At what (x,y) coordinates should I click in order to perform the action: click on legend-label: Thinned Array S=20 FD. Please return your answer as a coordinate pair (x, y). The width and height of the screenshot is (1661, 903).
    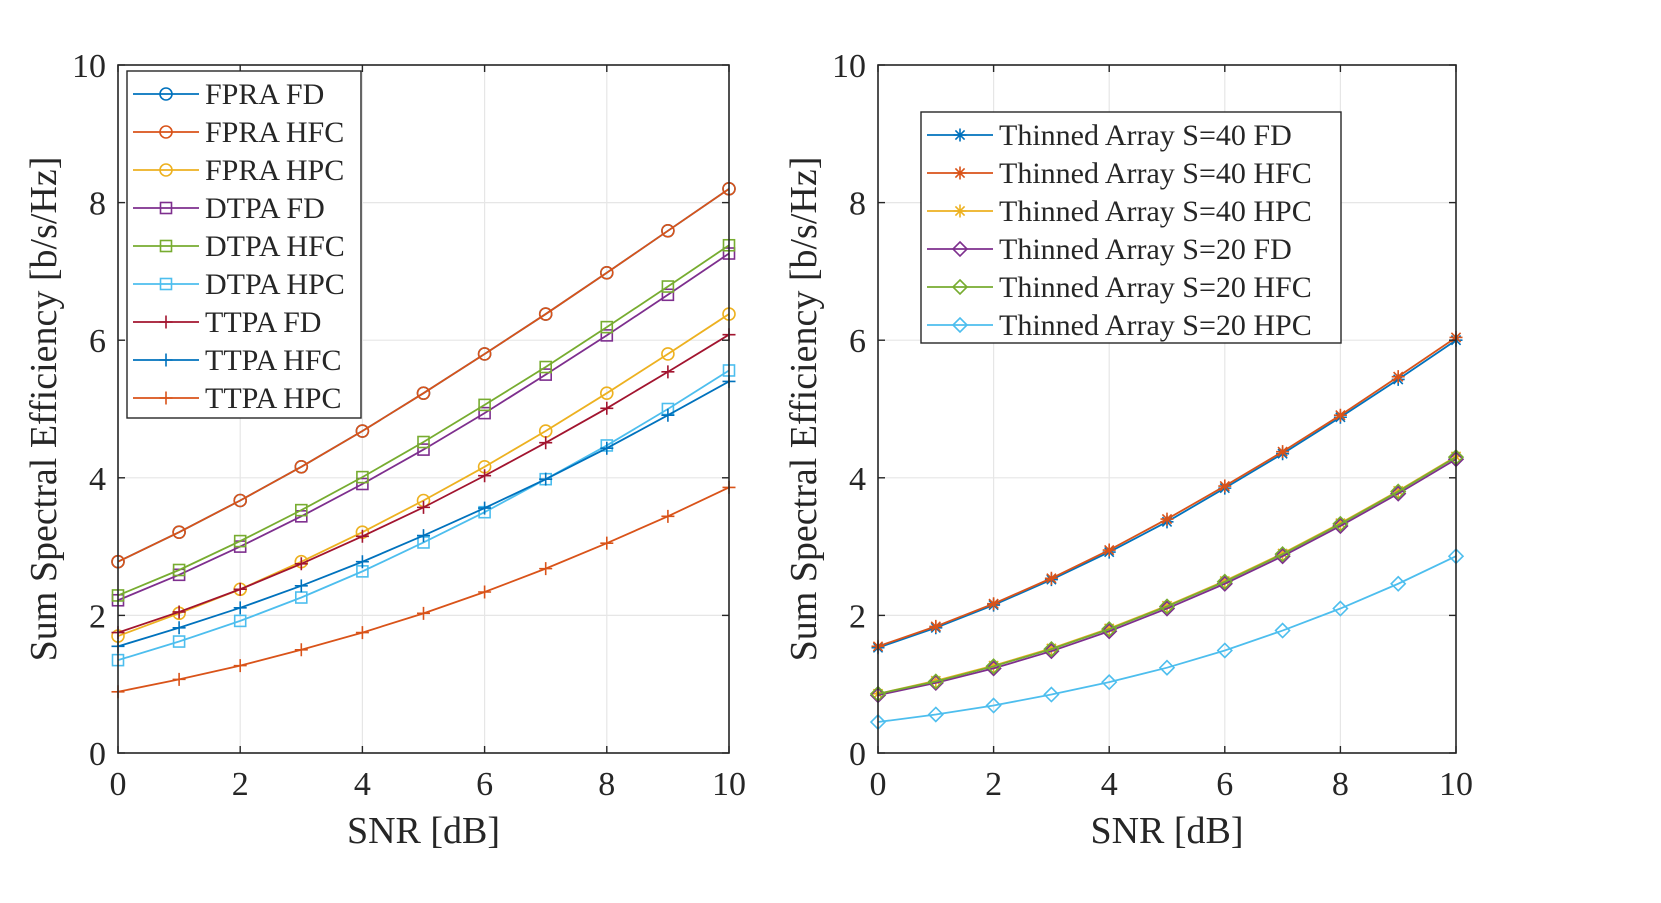
    Looking at the image, I should click on (1145, 249).